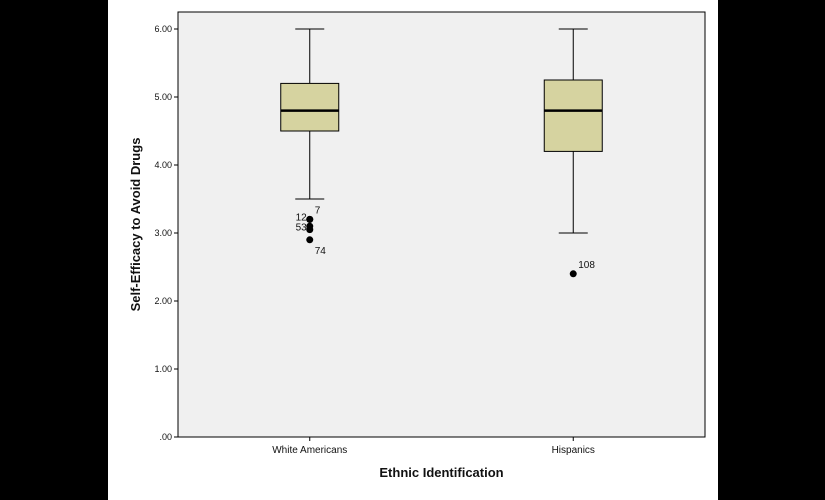  I want to click on y-tick-label: .00, so click(165, 437).